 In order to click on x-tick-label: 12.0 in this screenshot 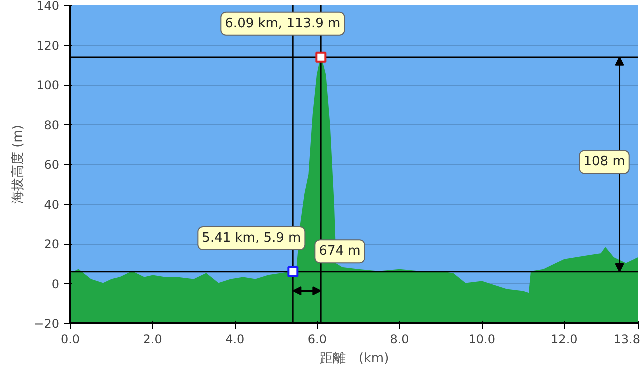, I will do `click(564, 339)`.